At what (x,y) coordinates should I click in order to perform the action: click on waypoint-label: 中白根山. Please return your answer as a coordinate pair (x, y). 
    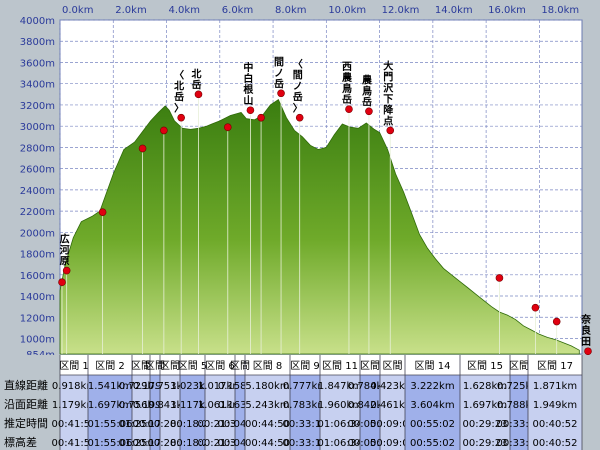
    Looking at the image, I should click on (248, 84).